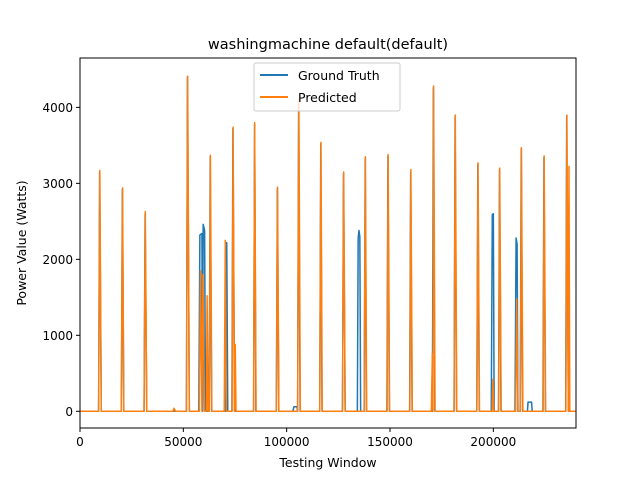 This screenshot has width=640, height=484. I want to click on chart-title: washingmachine default(default), so click(328, 45).